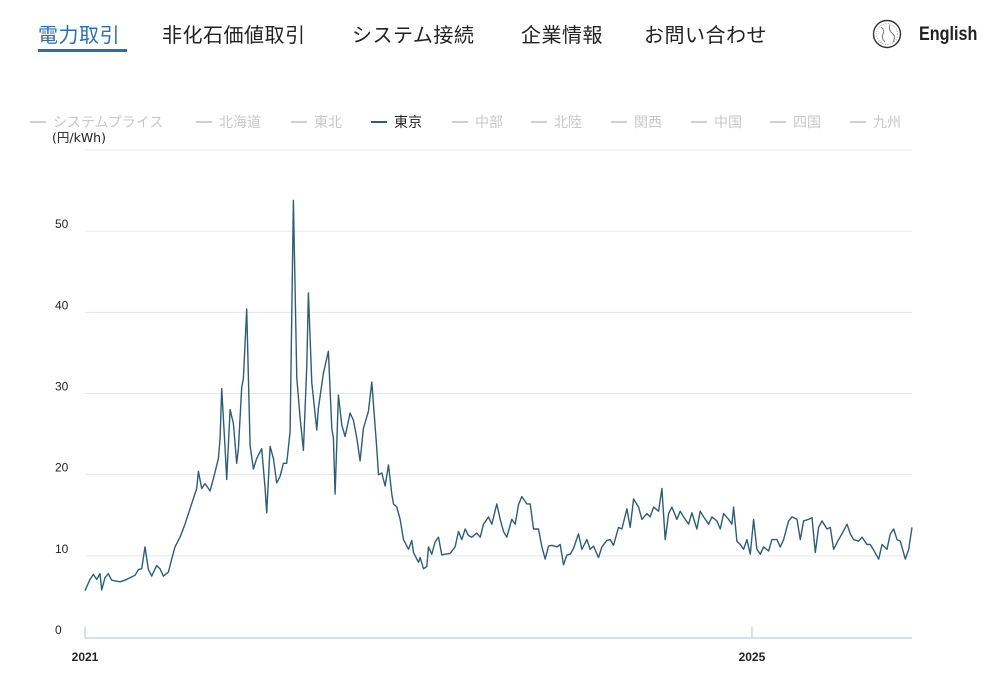 Image resolution: width=1000 pixels, height=680 pixels. I want to click on y-tick-label: 30, so click(62, 387).